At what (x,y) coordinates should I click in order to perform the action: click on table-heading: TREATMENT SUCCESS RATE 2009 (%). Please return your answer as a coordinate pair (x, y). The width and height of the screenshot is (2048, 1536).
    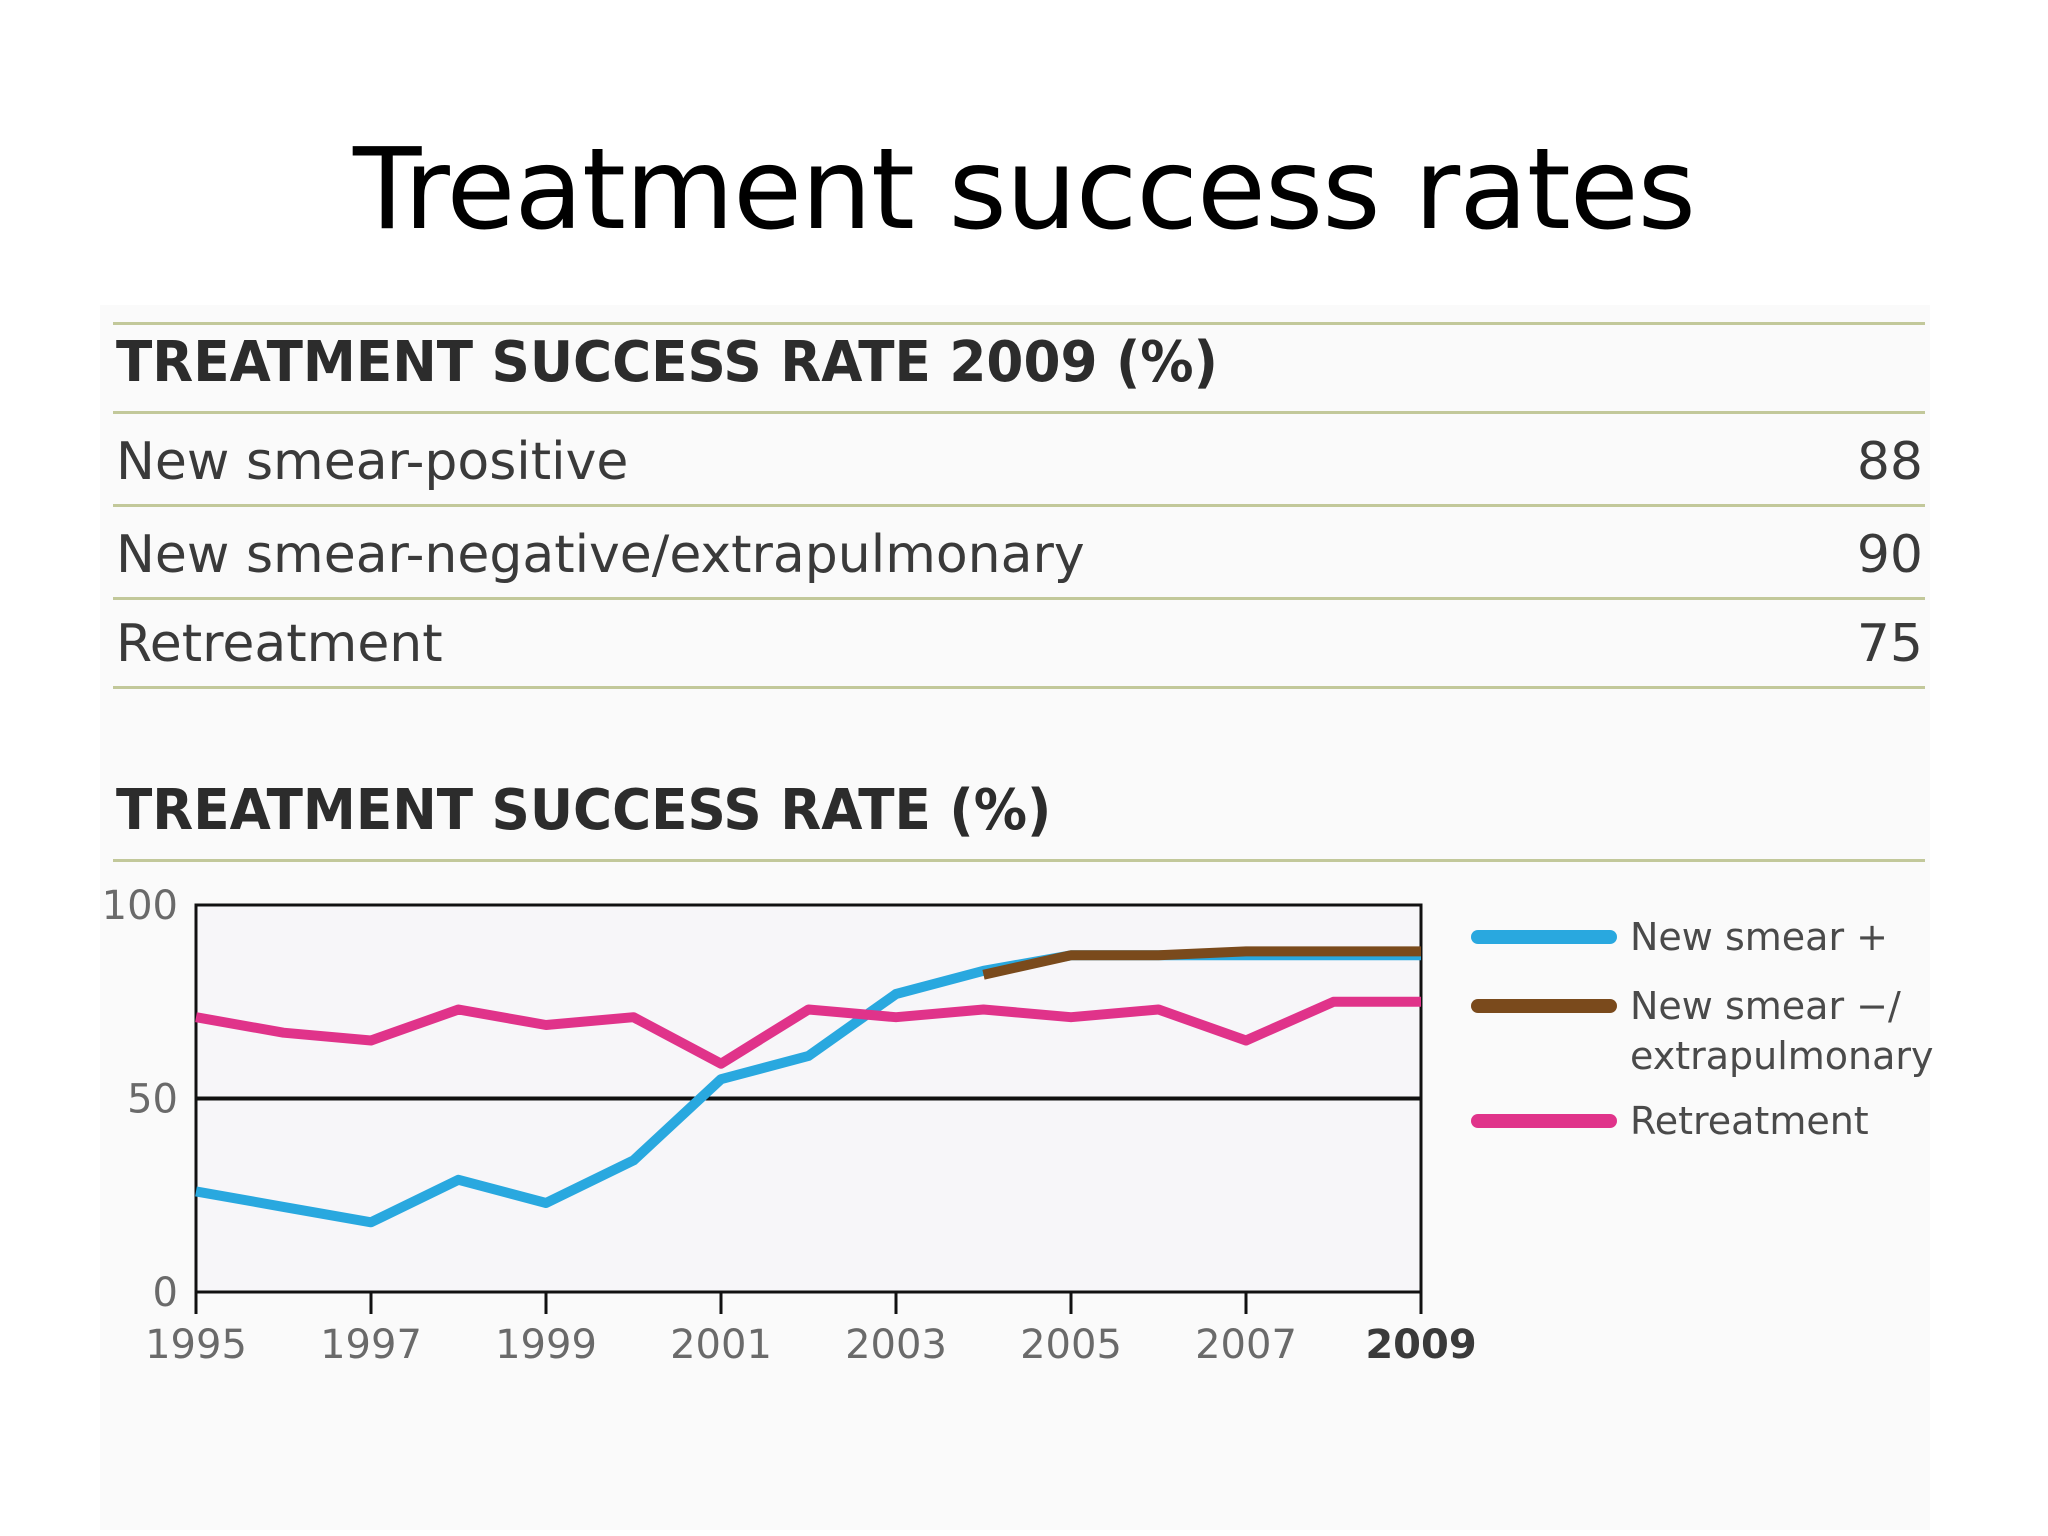
    Looking at the image, I should click on (667, 362).